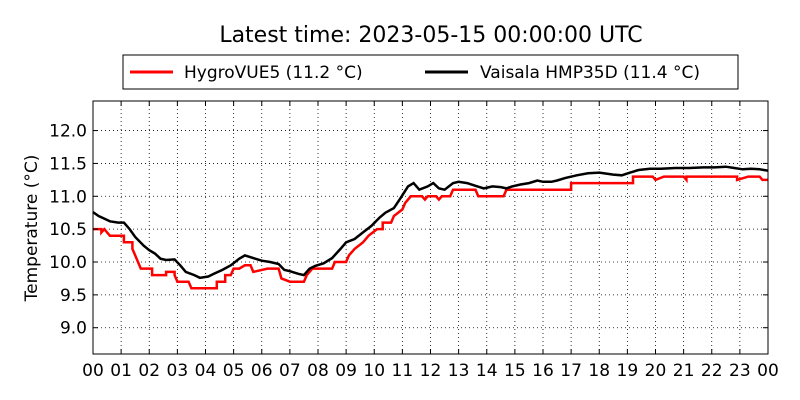  What do you see at coordinates (68, 263) in the screenshot?
I see `y-tick-label: 10.0` at bounding box center [68, 263].